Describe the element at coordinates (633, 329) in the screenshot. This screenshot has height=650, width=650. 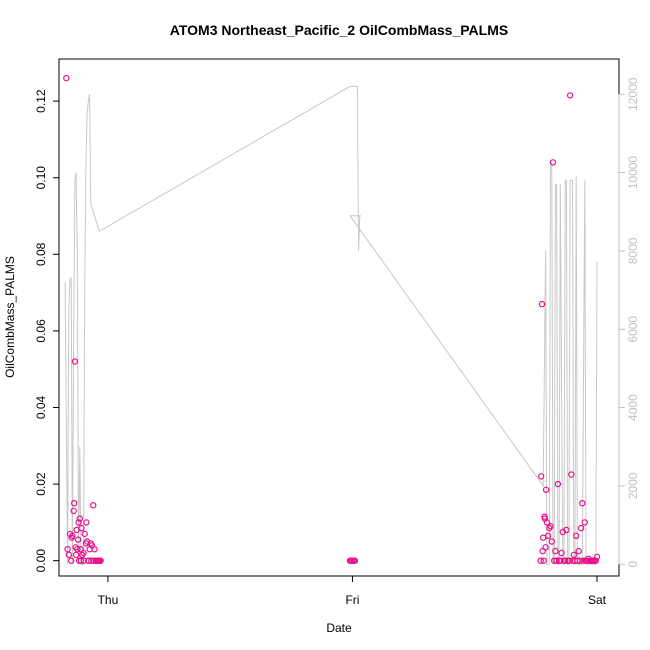
I see `right-y-tick-label: 6000` at that location.